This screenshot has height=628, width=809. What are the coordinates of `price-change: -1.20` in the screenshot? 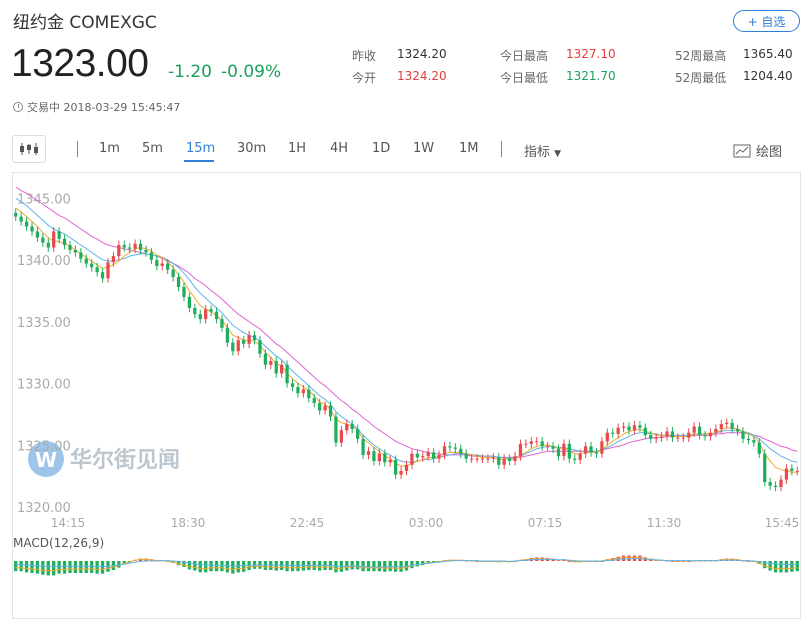 It's located at (190, 72).